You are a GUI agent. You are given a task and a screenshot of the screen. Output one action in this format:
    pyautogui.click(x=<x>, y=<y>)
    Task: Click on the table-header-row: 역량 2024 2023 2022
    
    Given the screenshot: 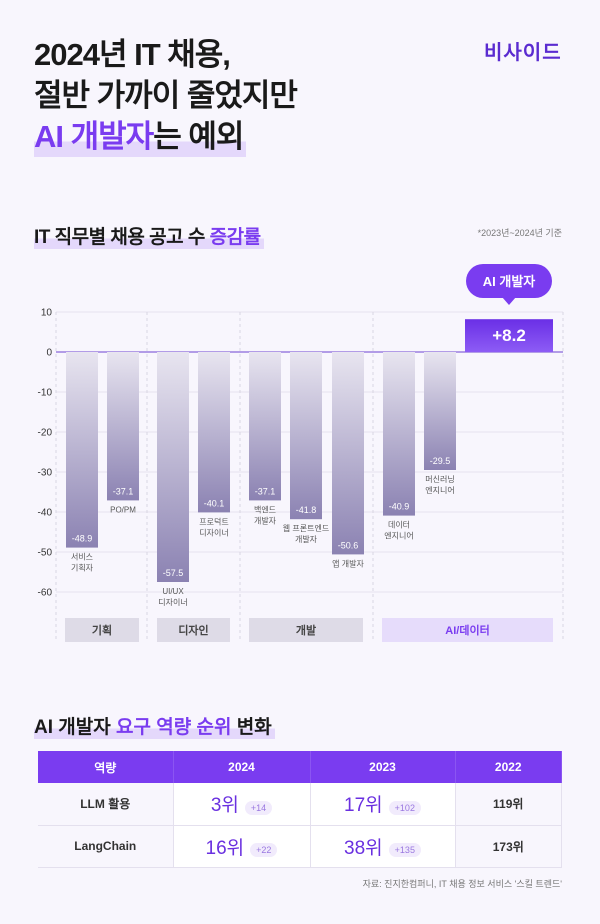 What is the action you would take?
    pyautogui.click(x=300, y=767)
    